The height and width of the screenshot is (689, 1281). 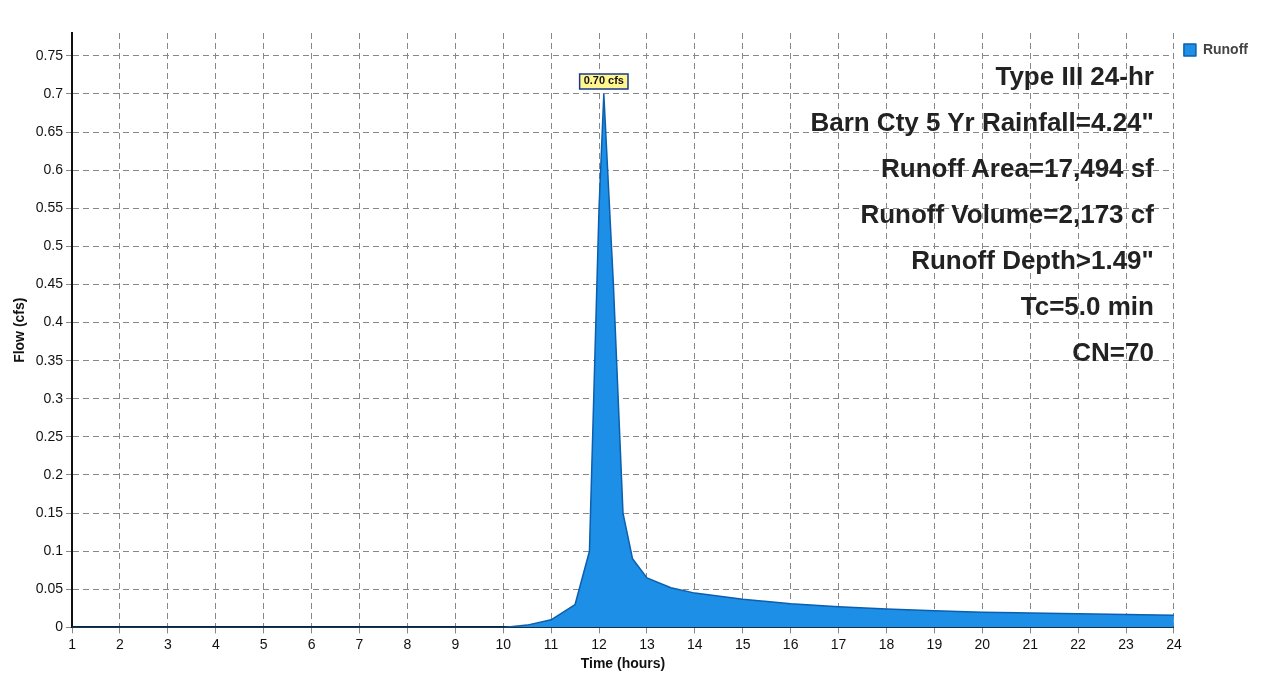 I want to click on y-tick-label: 0.5, so click(x=53, y=245).